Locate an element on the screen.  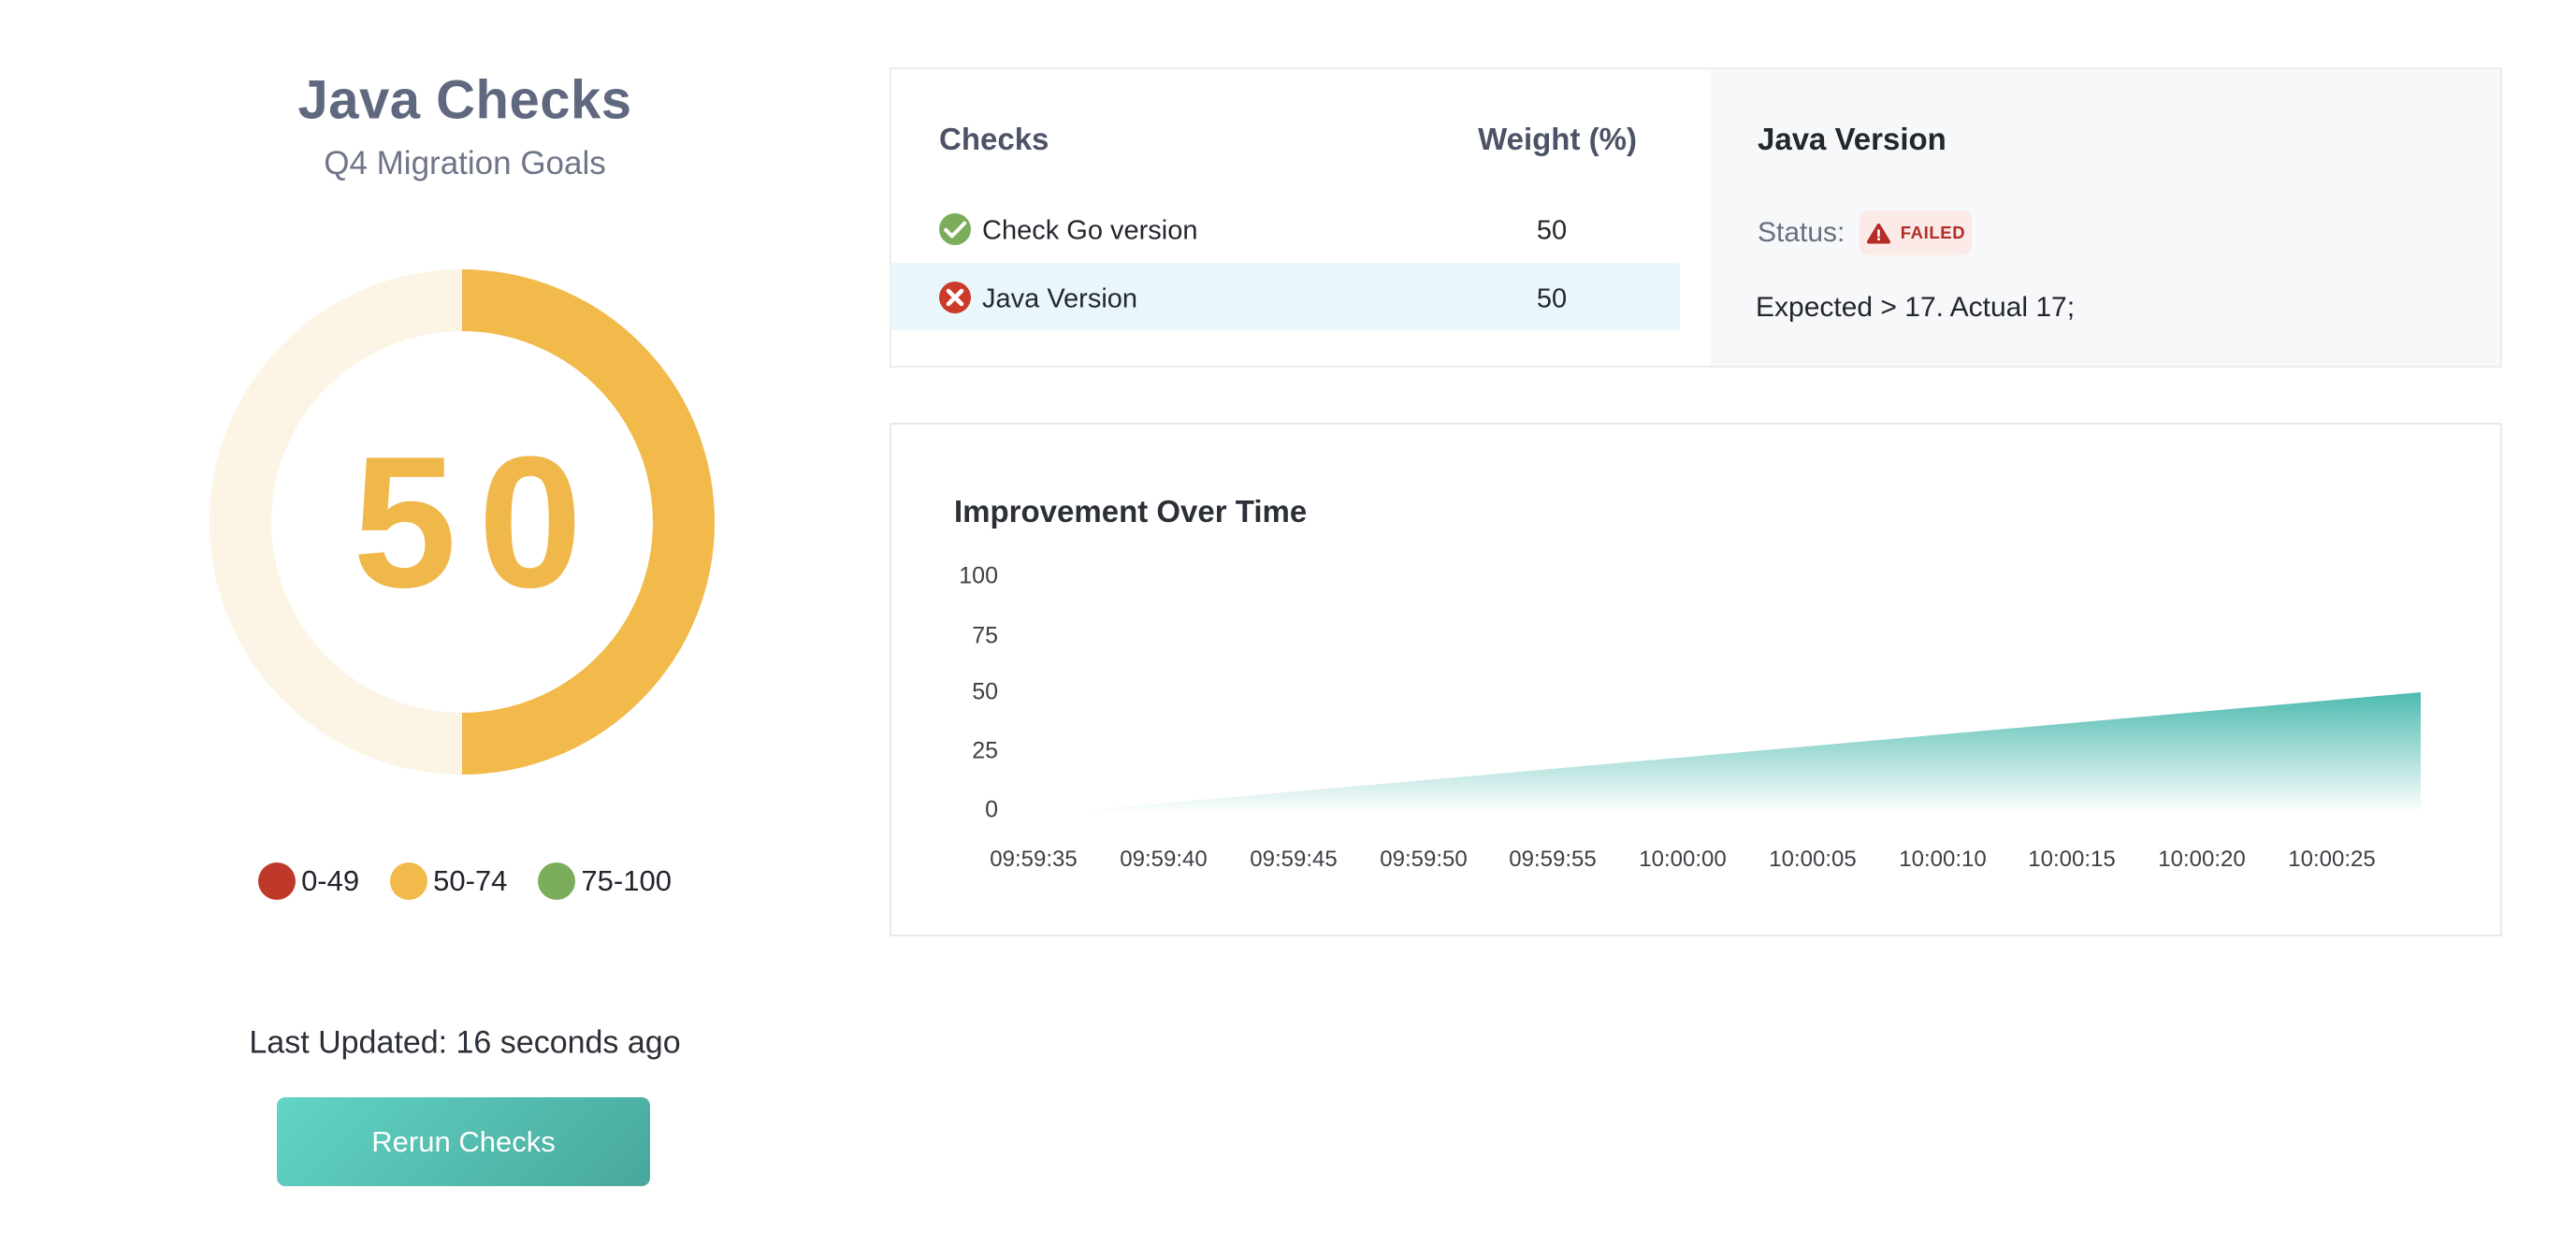
svg-text: 50 is located at coordinates (478, 522).